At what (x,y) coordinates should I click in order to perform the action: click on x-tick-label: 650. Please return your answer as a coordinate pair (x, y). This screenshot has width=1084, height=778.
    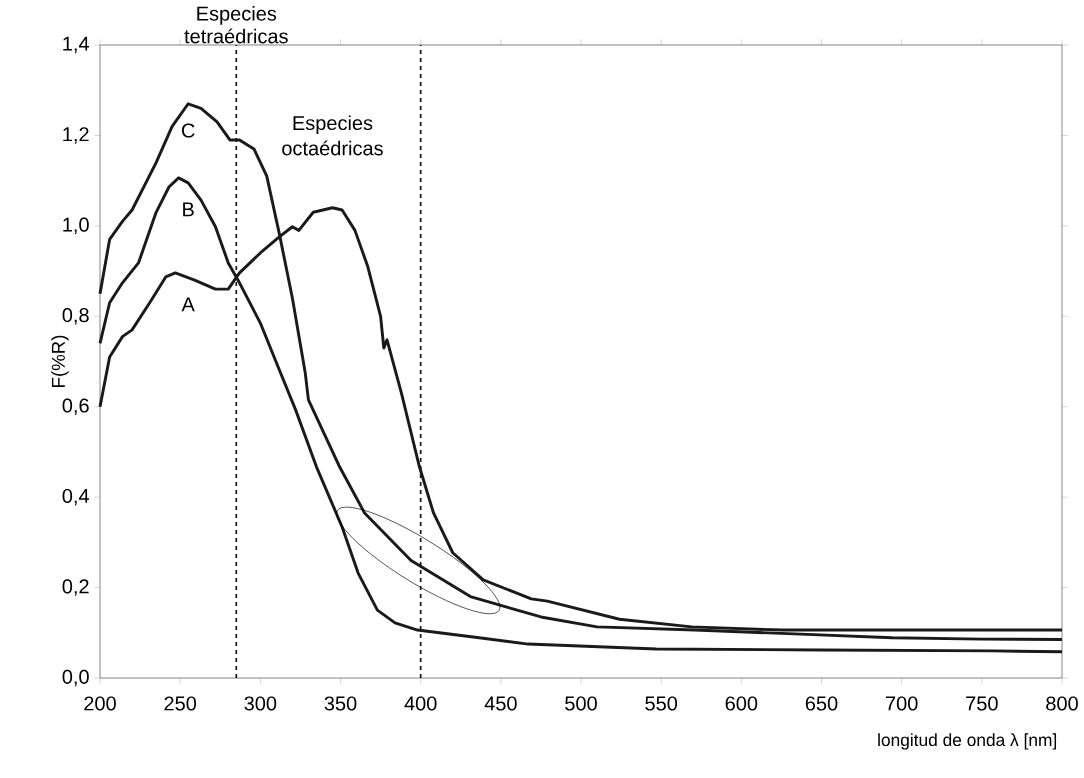
    Looking at the image, I should click on (821, 703).